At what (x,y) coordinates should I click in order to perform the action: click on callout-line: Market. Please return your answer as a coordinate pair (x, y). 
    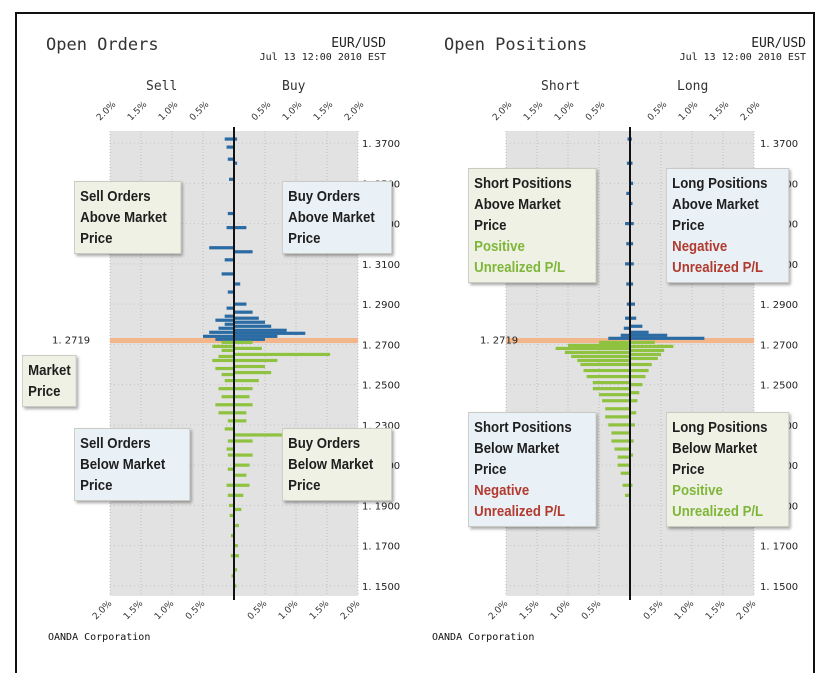
    Looking at the image, I should click on (49, 370).